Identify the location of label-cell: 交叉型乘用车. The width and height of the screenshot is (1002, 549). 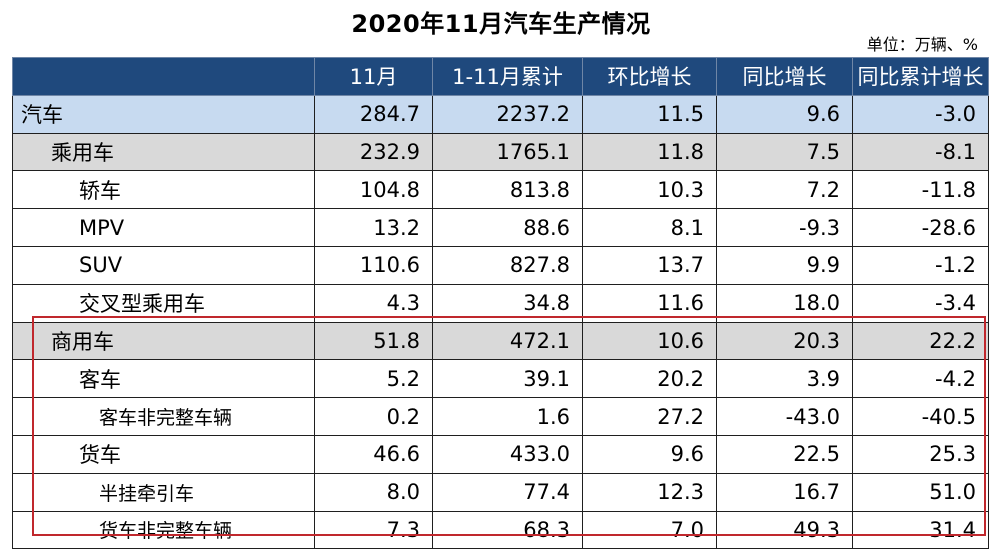
(163, 303).